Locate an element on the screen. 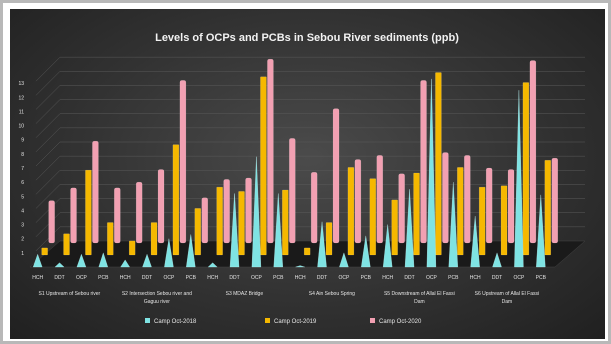 This screenshot has width=611, height=344. category-label: Gaguu river is located at coordinates (157, 302).